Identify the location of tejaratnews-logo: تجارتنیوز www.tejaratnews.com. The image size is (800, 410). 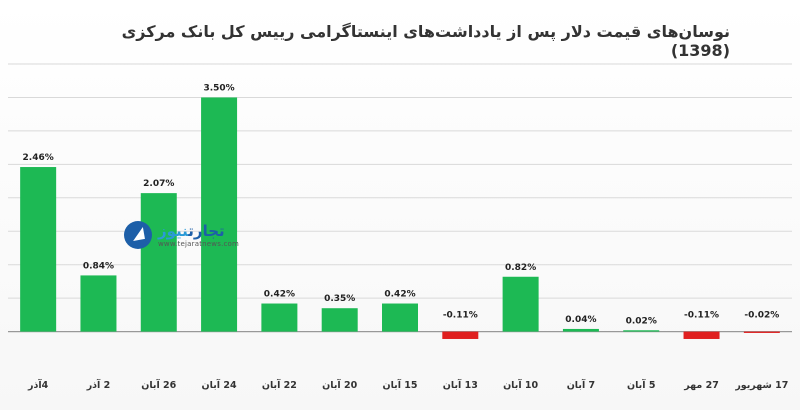
(188, 235).